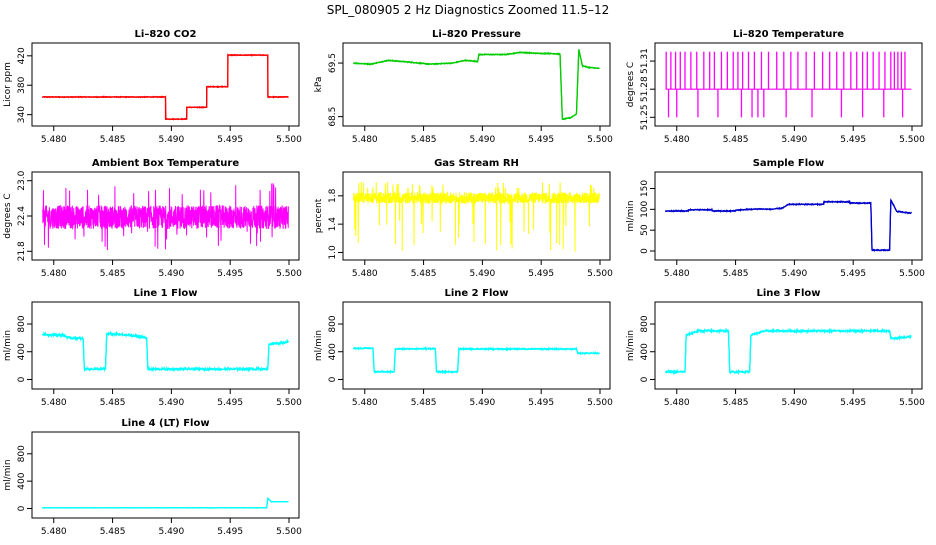 The width and height of the screenshot is (936, 545). I want to click on y-tick-label: 51.31, so click(645, 61).